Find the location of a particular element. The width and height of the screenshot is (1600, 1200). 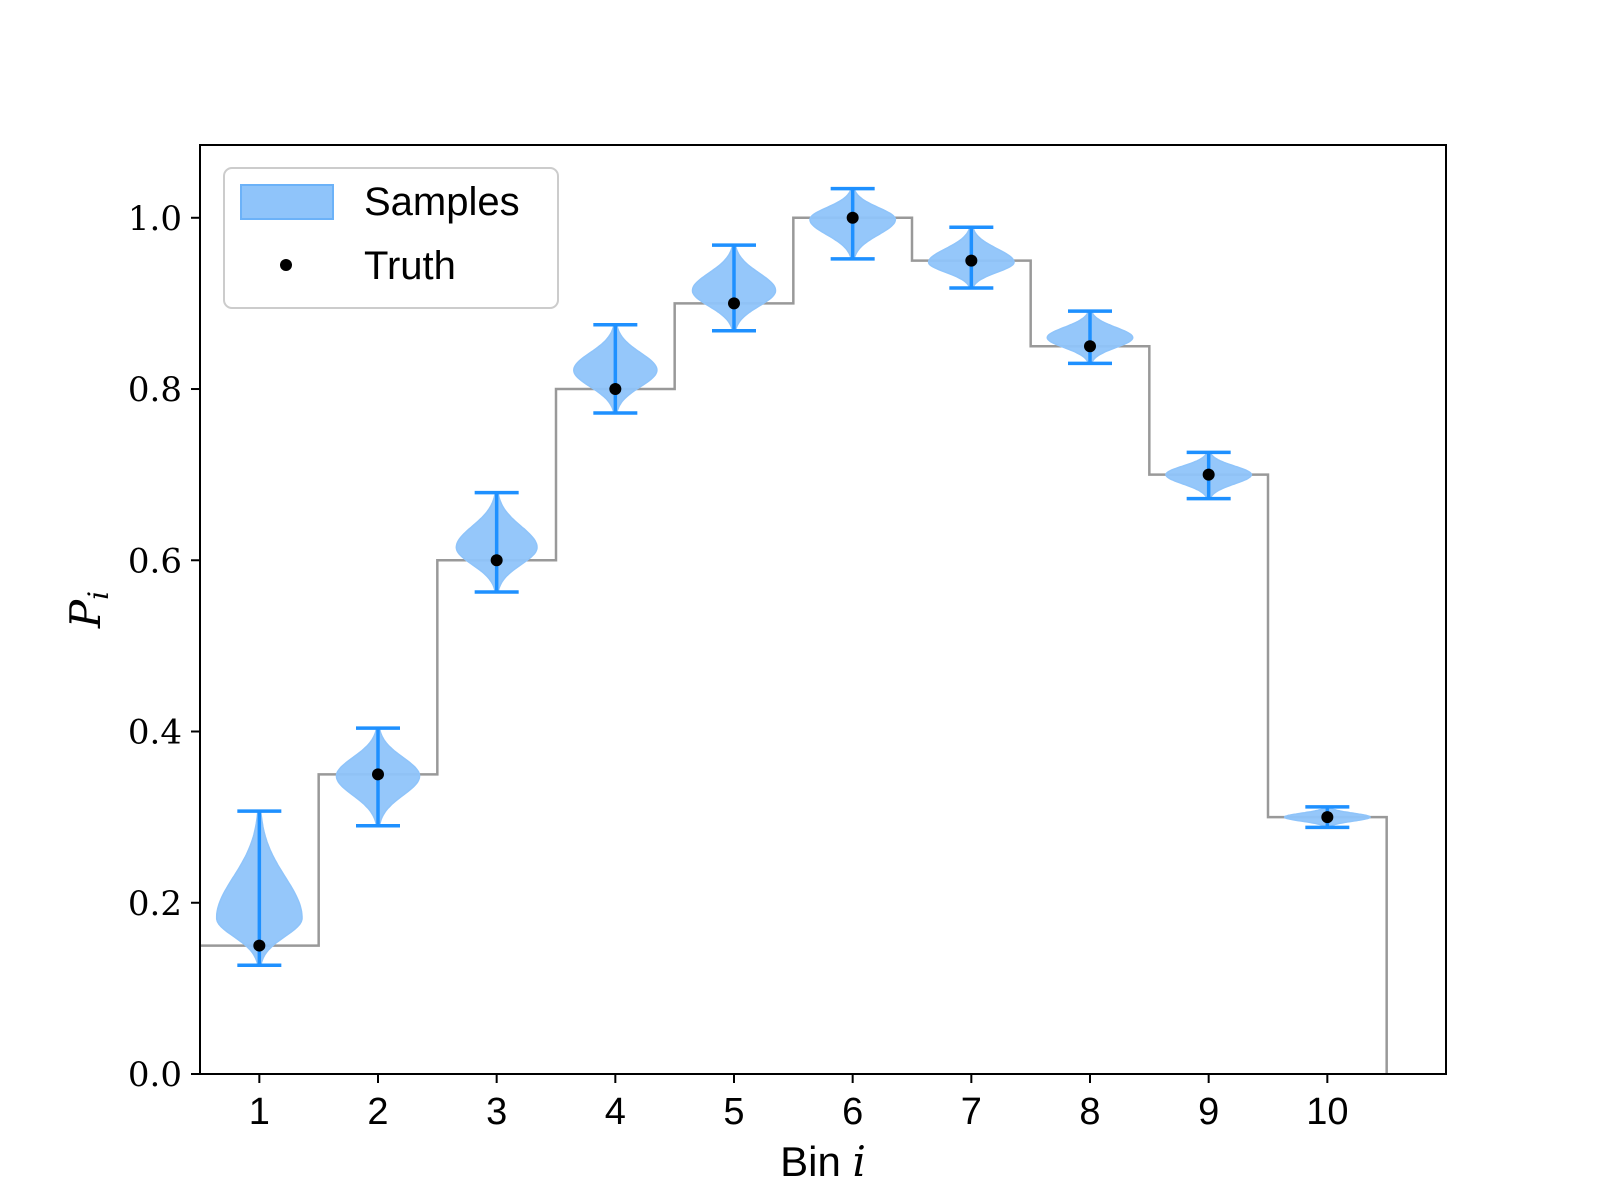

legend-label-samples: Samples is located at coordinates (442, 202).